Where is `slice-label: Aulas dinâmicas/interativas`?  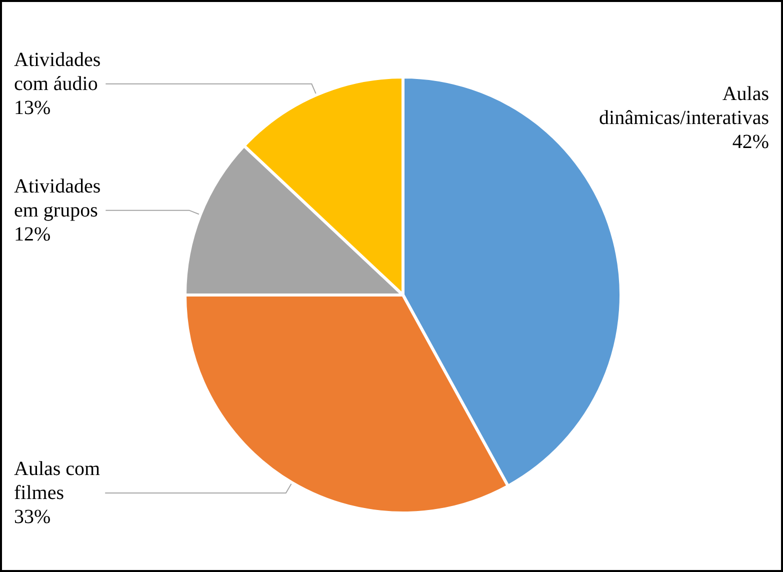 slice-label: Aulas dinâmicas/interativas is located at coordinates (684, 105).